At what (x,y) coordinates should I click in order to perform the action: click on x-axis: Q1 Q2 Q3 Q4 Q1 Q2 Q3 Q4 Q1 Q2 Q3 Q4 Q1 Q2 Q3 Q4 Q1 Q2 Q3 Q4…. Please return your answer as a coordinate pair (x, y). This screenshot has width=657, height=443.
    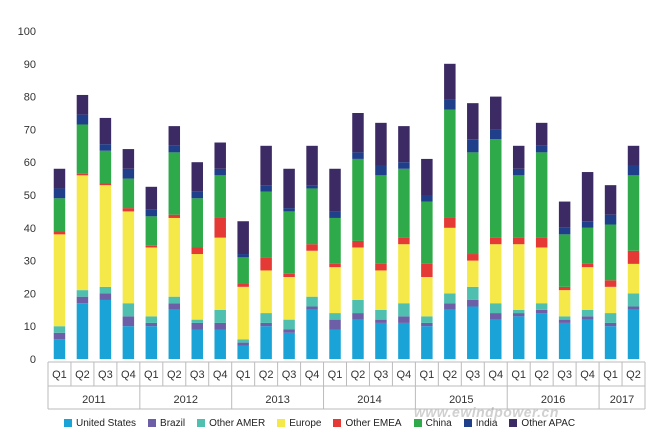
    Looking at the image, I should click on (346, 385).